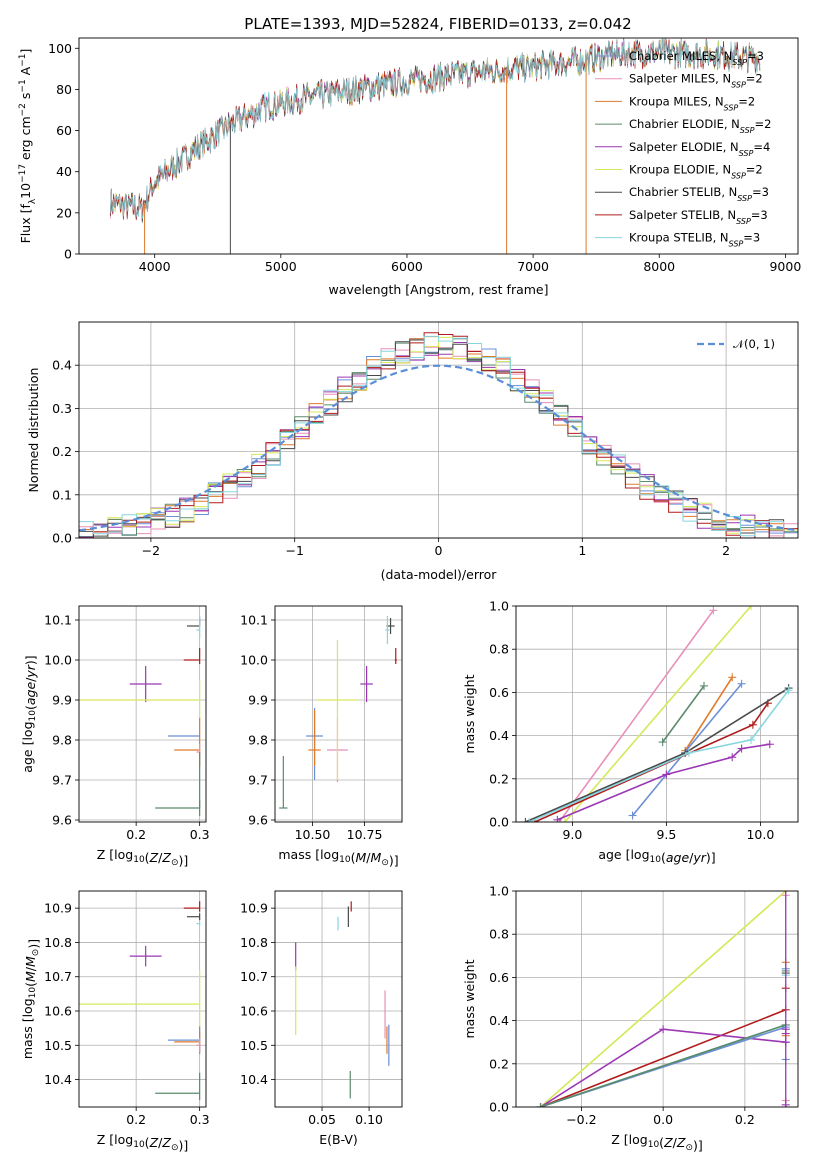 Image resolution: width=819 pixels, height=1170 pixels. Describe the element at coordinates (58, 1079) in the screenshot. I see `y-tick-label: 10.4` at that location.